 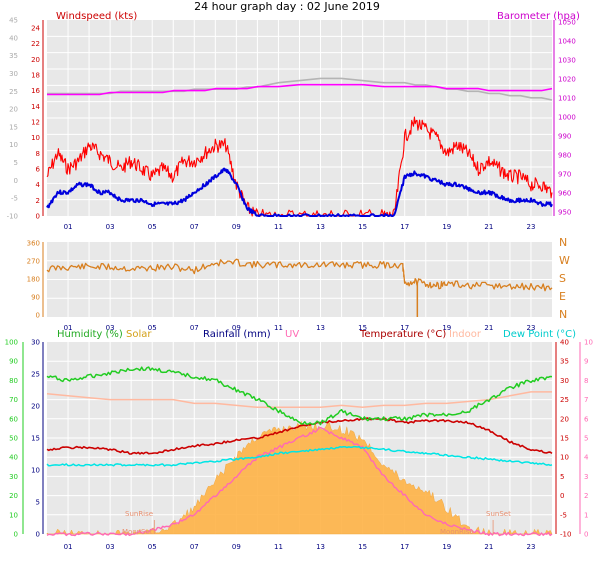 What do you see at coordinates (13, 515) in the screenshot?
I see `humidity-tick: 10` at bounding box center [13, 515].